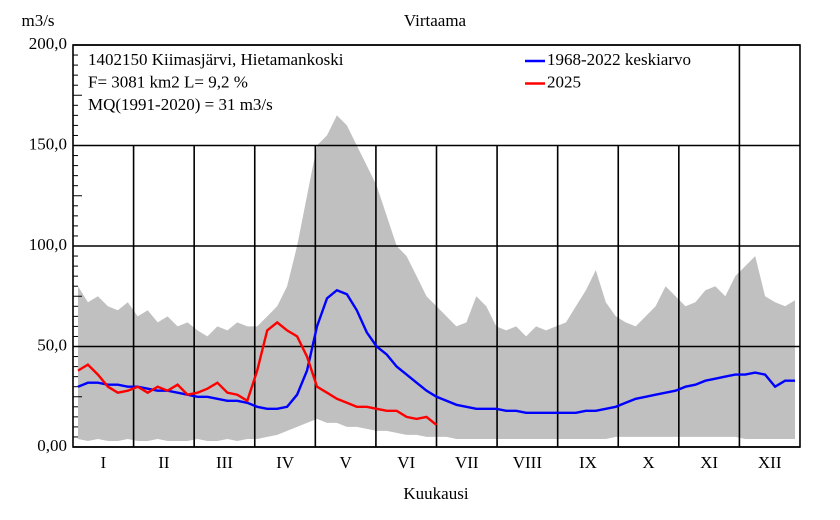 This screenshot has height=520, width=840. What do you see at coordinates (48, 244) in the screenshot?
I see `y-tick-label: 100,0` at bounding box center [48, 244].